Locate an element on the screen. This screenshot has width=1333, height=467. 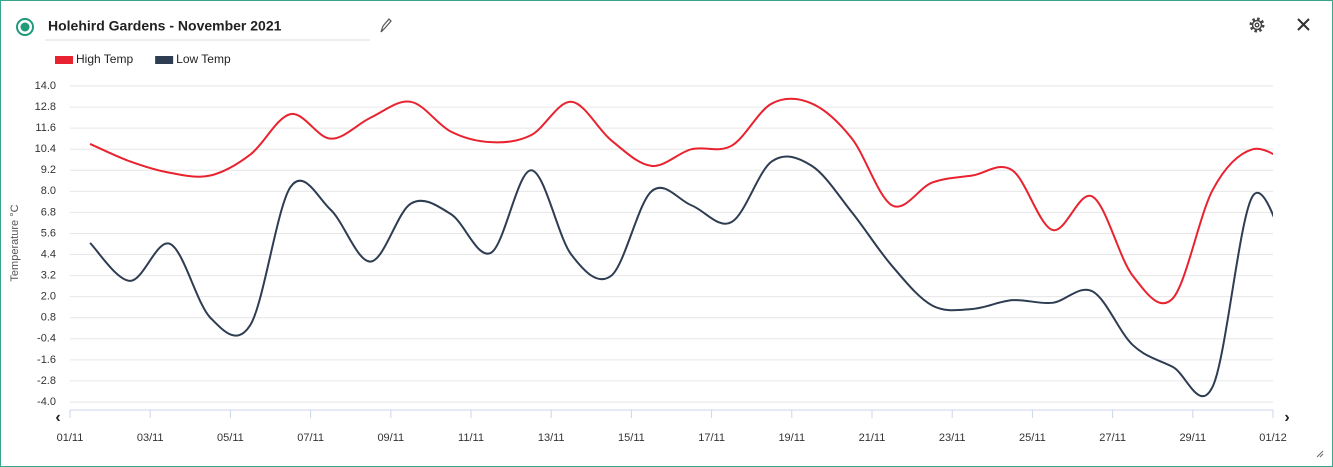
y-tick-label: -0.4 is located at coordinates (46, 339).